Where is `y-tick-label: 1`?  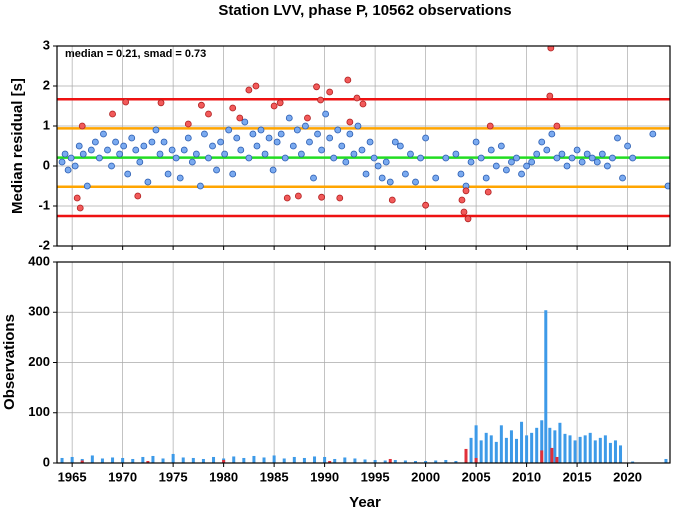
y-tick-label: 1 is located at coordinates (46, 124).